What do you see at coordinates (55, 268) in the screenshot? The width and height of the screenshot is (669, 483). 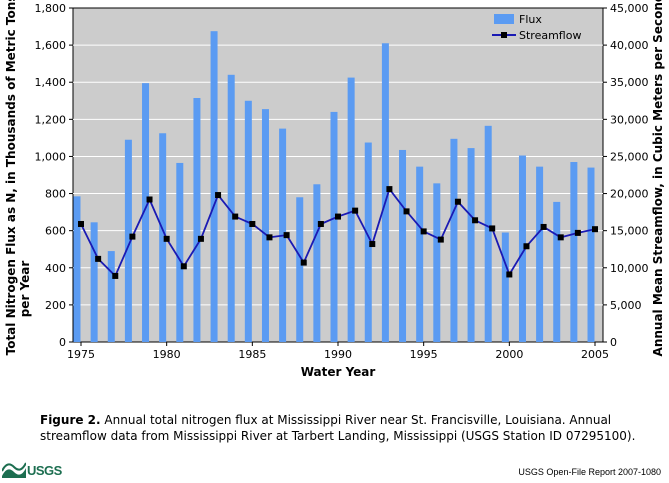 I see `y-left-tick-label: 400` at bounding box center [55, 268].